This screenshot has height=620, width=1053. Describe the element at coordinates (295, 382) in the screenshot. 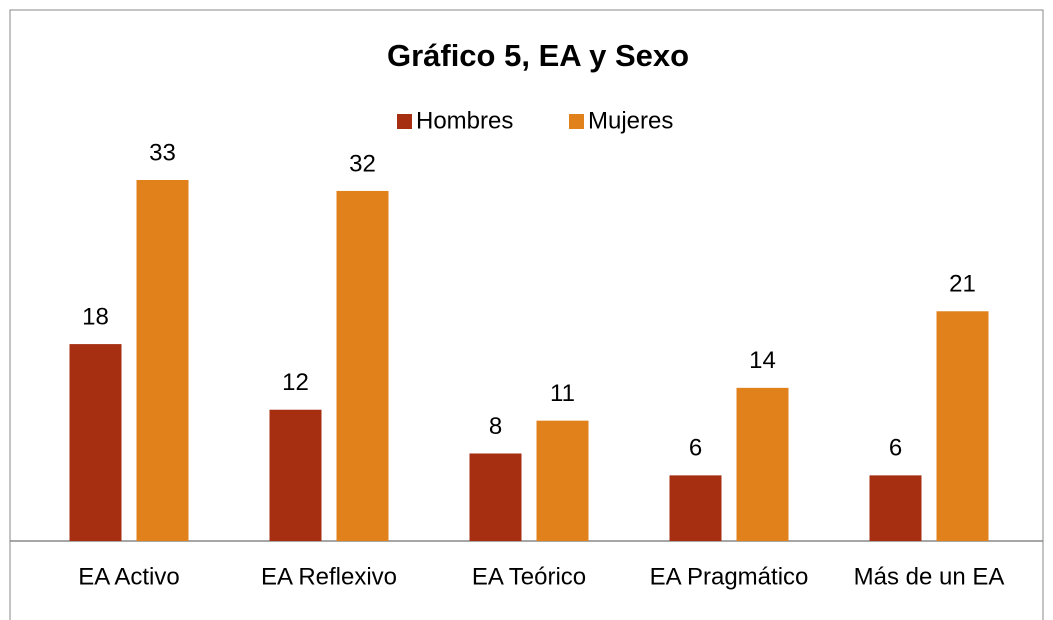

I see `data-label: 12` at that location.